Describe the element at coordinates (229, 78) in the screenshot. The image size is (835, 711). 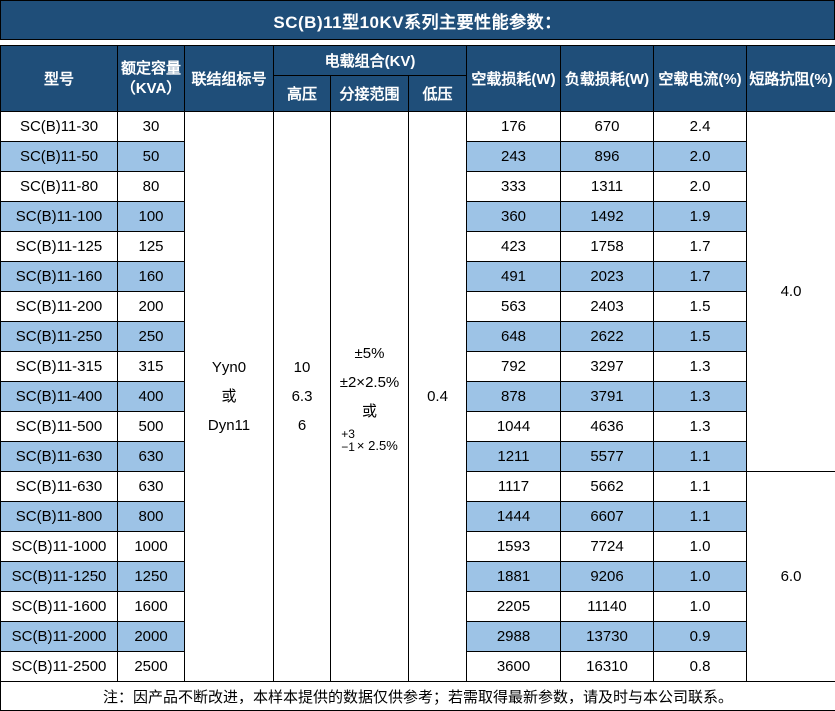
I see `col-header-connection-group: 联结组标号` at that location.